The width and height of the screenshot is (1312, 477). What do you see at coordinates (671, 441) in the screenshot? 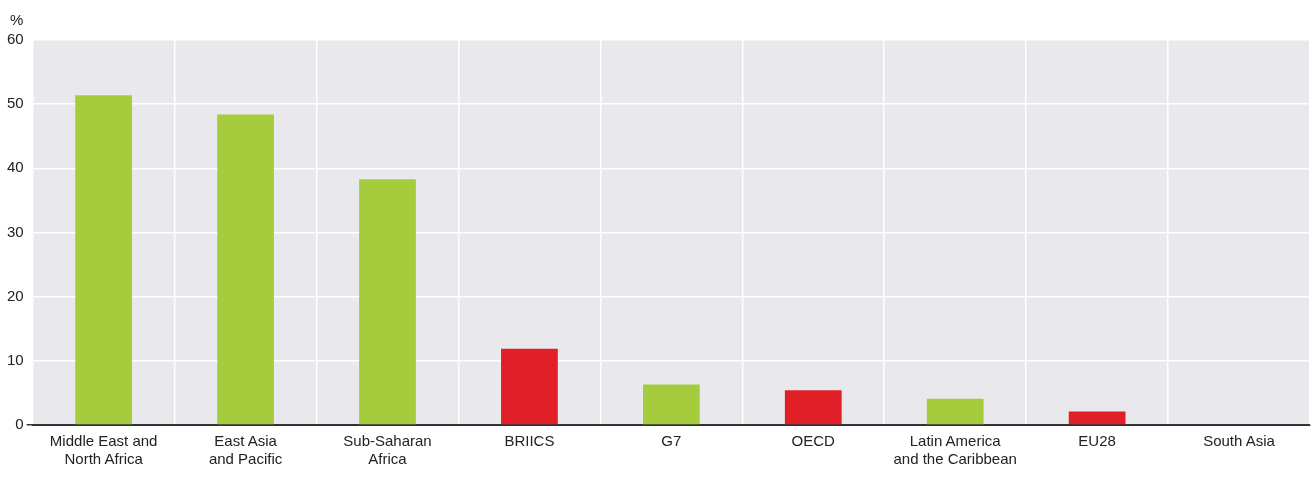
I see `x-tick-label: G7` at bounding box center [671, 441].